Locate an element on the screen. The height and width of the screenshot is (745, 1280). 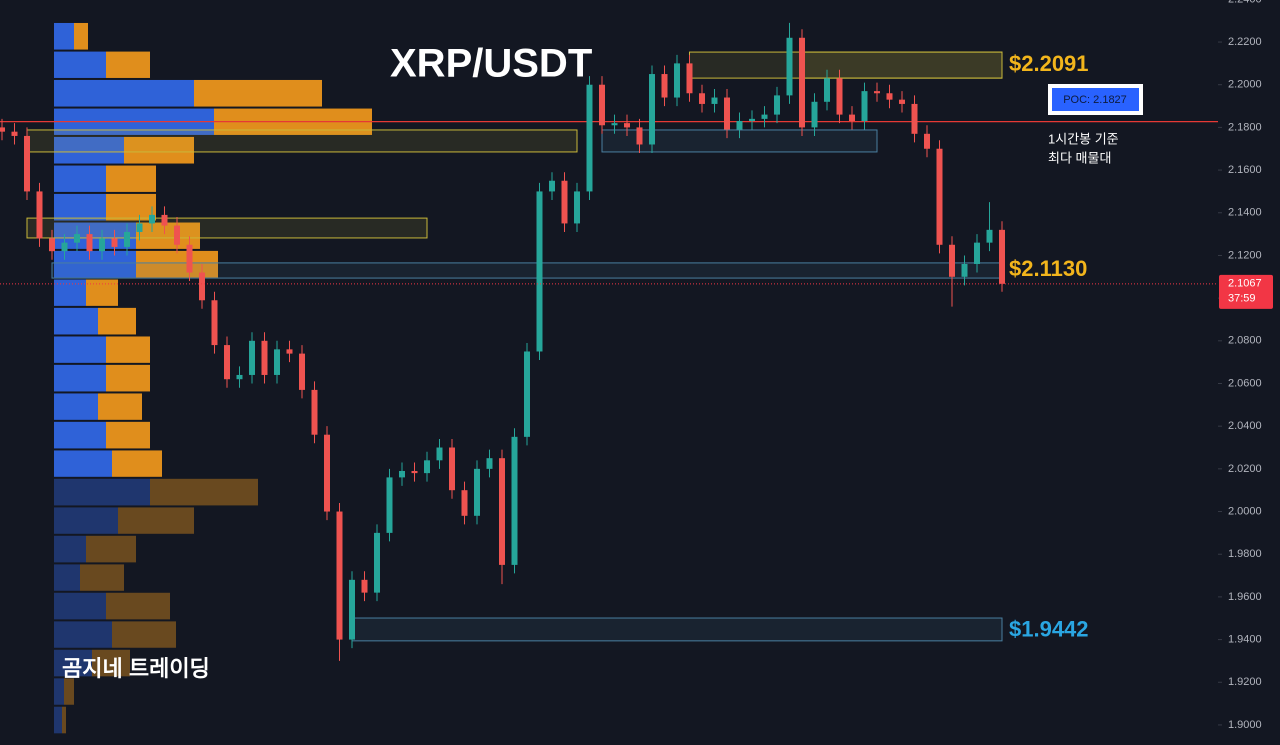
y-tick-label: 1.9400 is located at coordinates (1245, 639).